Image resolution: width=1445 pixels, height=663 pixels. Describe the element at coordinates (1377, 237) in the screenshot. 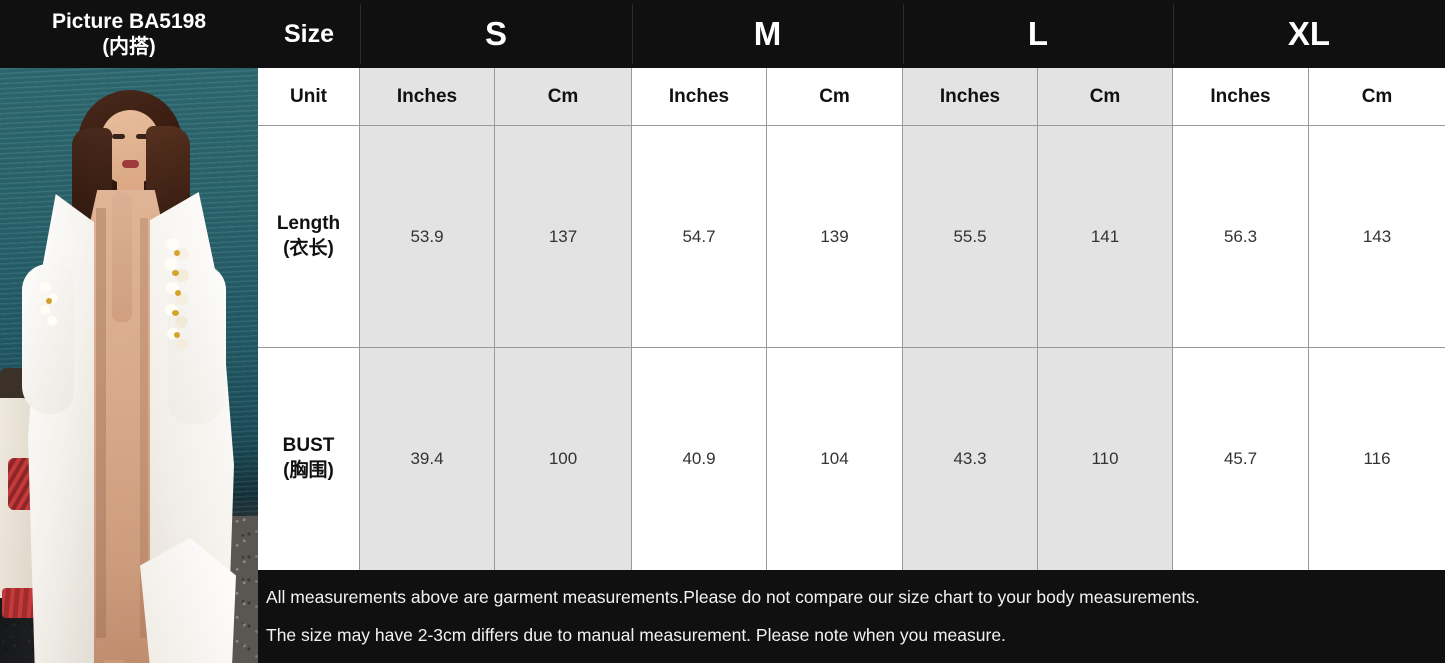

I see `cell-length-xl-cm: 143` at that location.